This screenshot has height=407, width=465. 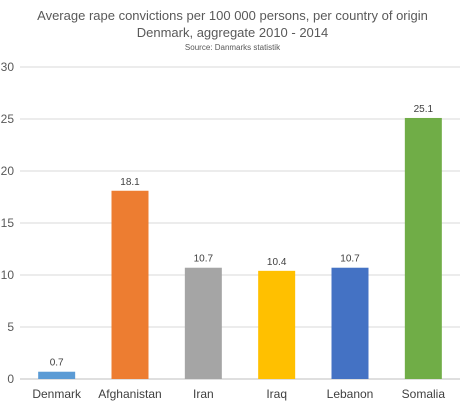 I want to click on category-label-afghanistan: Afghanistan, so click(x=129, y=394).